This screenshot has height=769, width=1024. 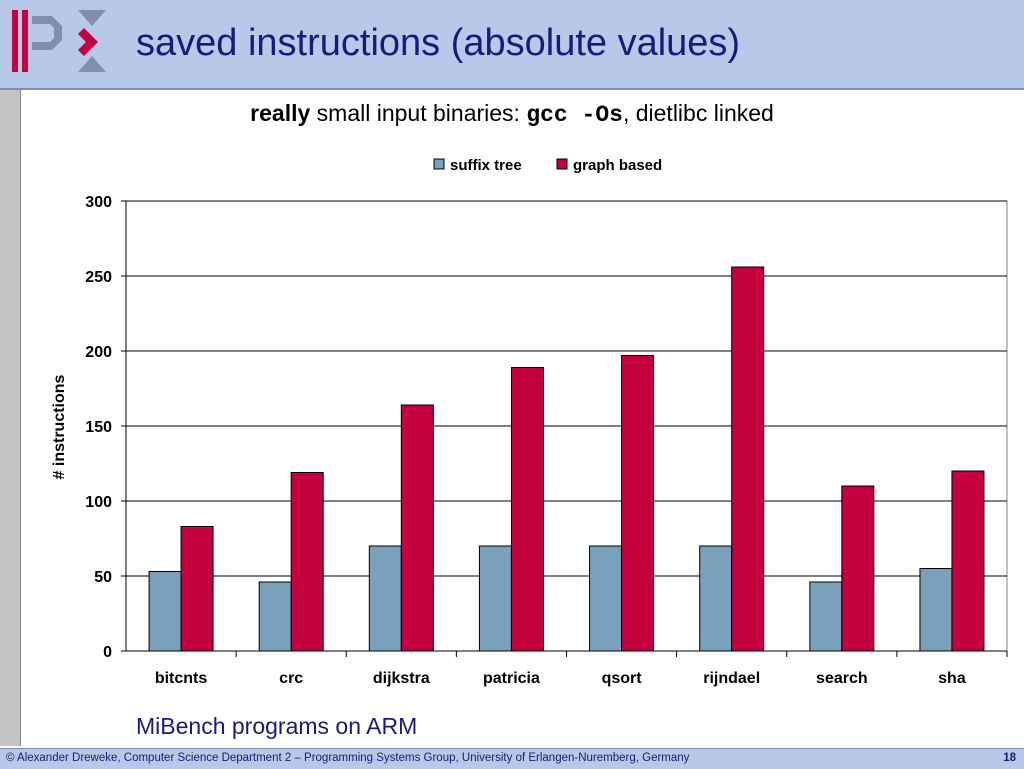 I want to click on x-tick-label: search, so click(x=842, y=678).